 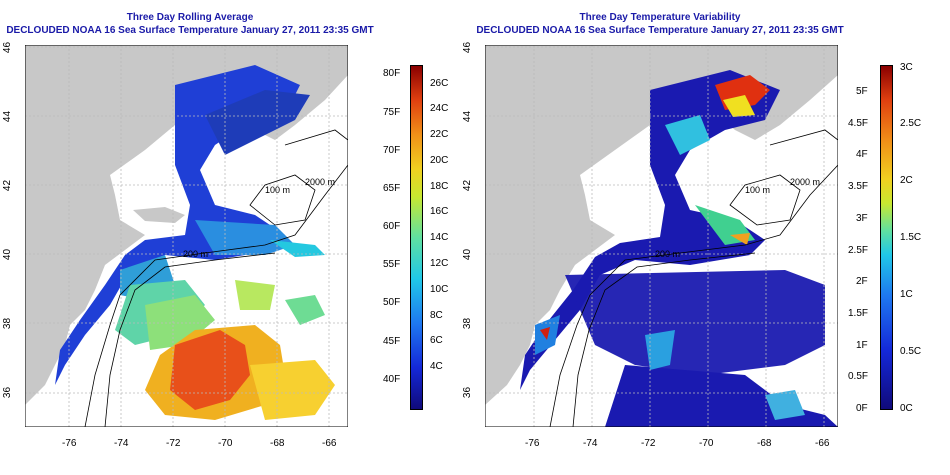 What do you see at coordinates (858, 313) in the screenshot?
I see `colorbar-f-label: 1.5F` at bounding box center [858, 313].